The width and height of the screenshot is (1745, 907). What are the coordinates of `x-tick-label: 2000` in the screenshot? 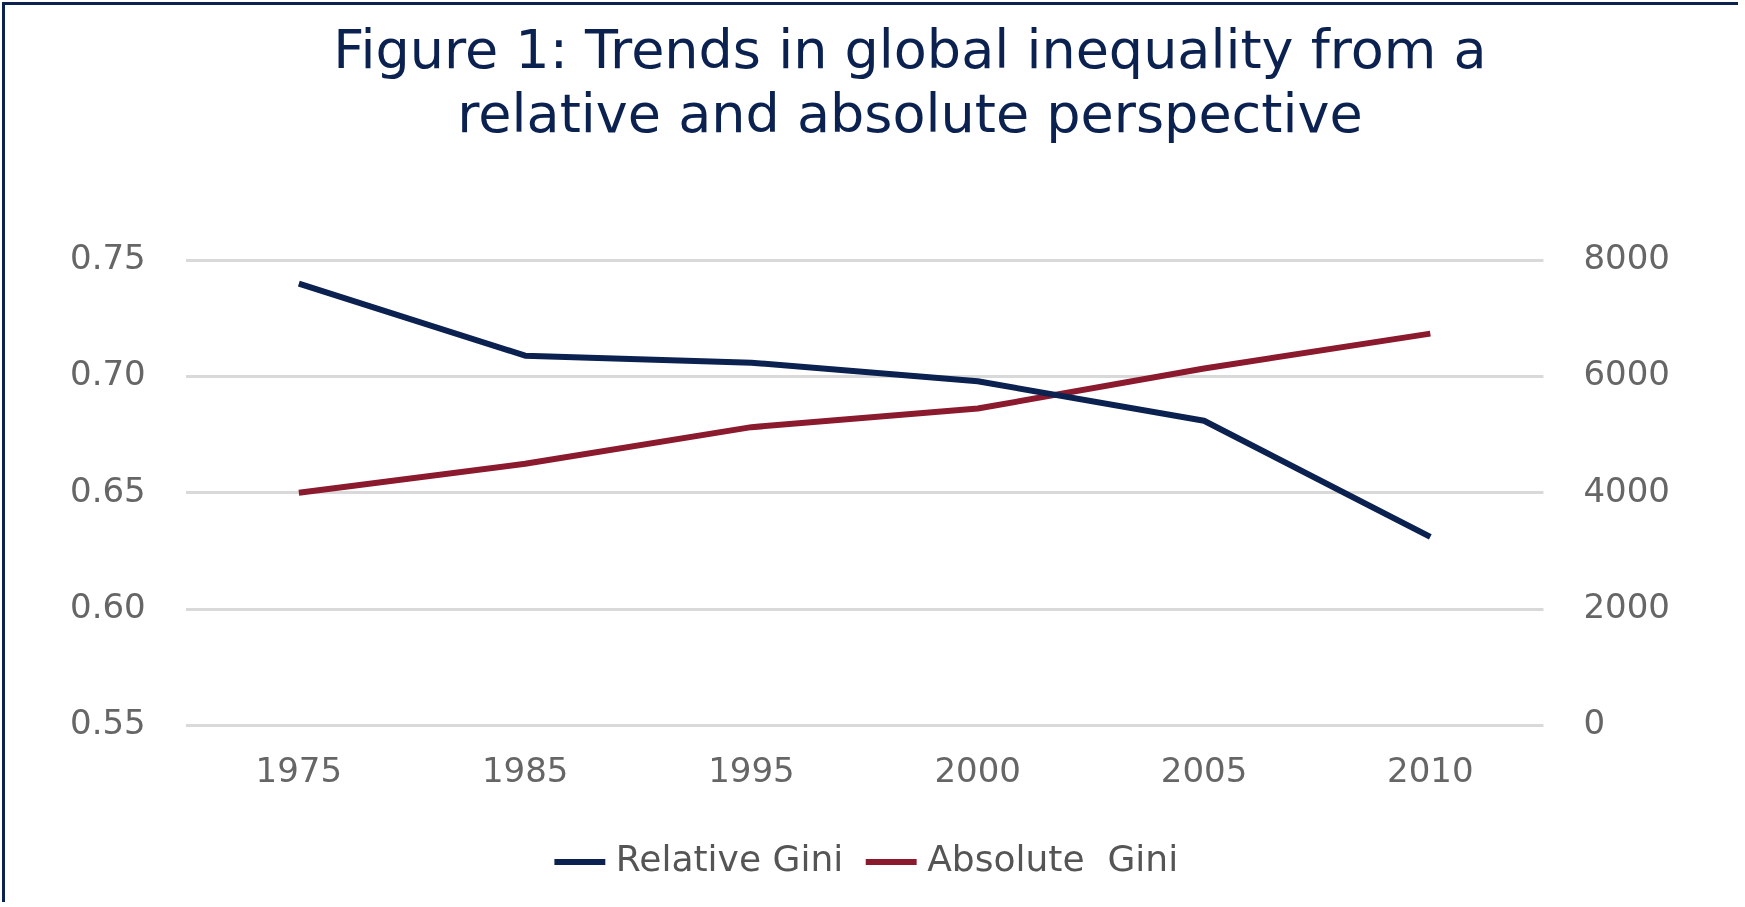 It's located at (977, 770).